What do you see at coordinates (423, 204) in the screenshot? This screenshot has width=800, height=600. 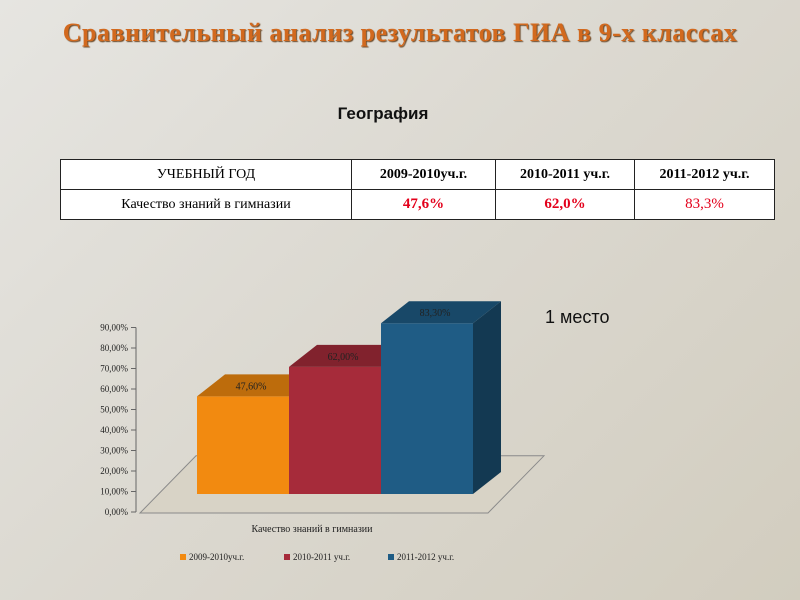 I see `value-2009-2010: 47,6%` at bounding box center [423, 204].